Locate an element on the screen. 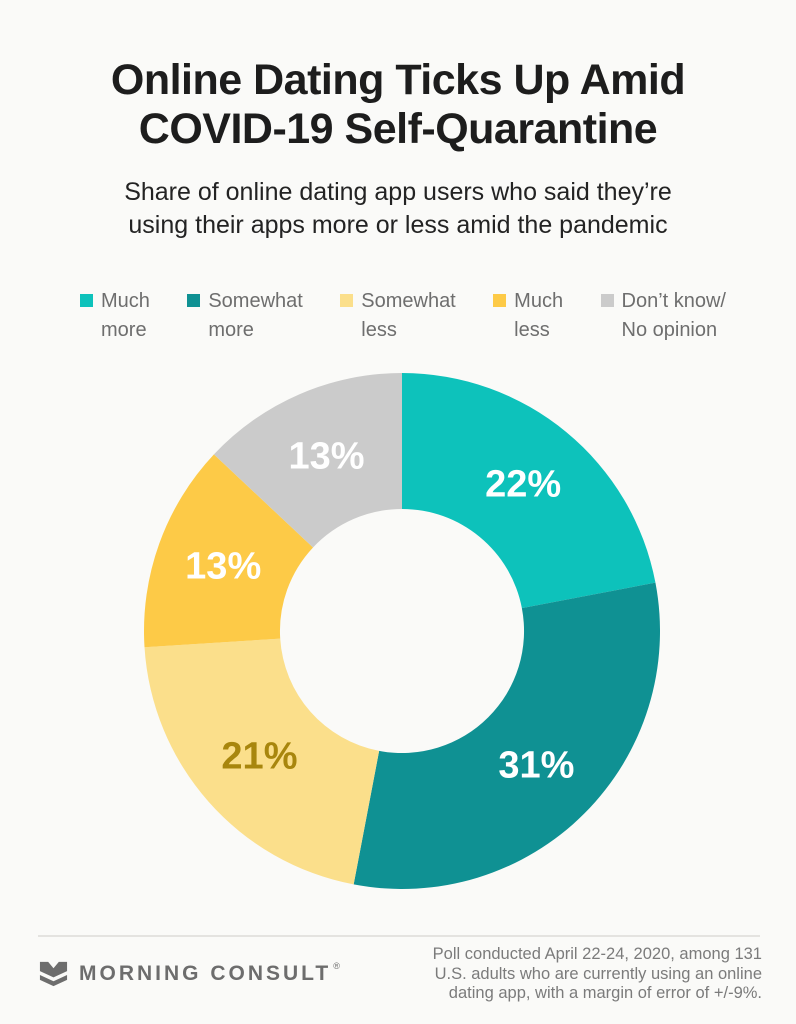  slice-value-label: 21% is located at coordinates (259, 757).